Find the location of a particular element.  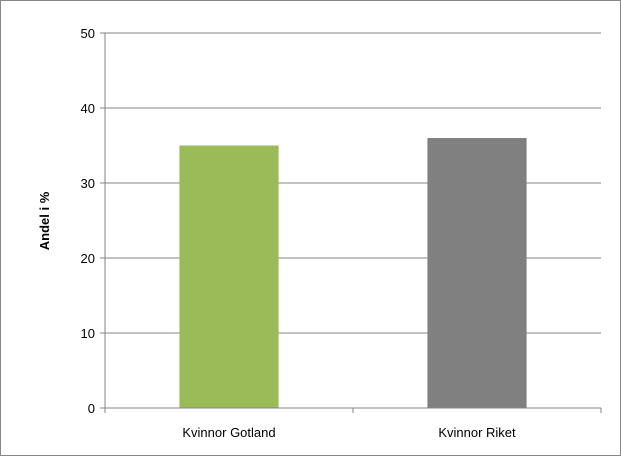

x-tick-label: Kvinnor Gotland is located at coordinates (228, 432).